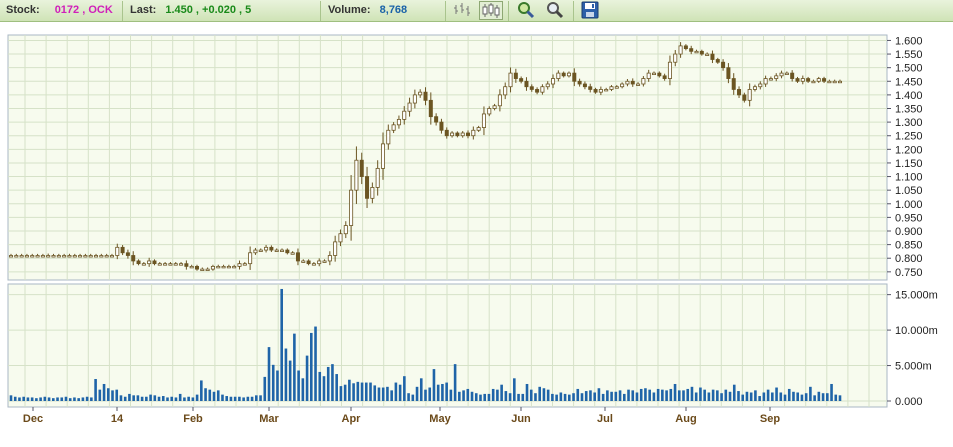 This screenshot has height=447, width=953. Describe the element at coordinates (909, 218) in the screenshot. I see `price-tick-label: 0.950` at that location.